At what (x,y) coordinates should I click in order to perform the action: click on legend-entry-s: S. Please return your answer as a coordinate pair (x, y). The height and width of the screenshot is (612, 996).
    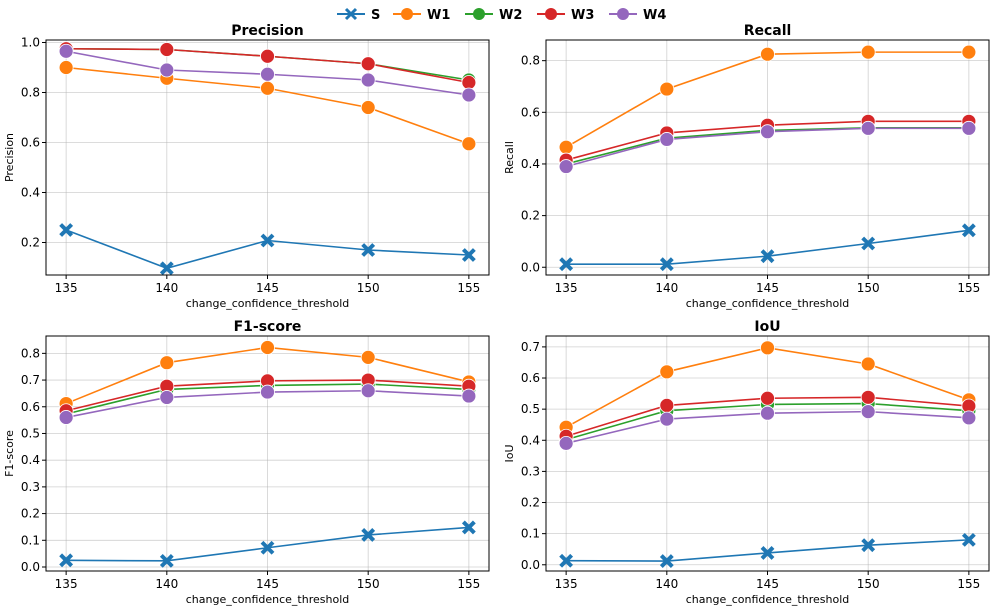
    Looking at the image, I should click on (358, 15).